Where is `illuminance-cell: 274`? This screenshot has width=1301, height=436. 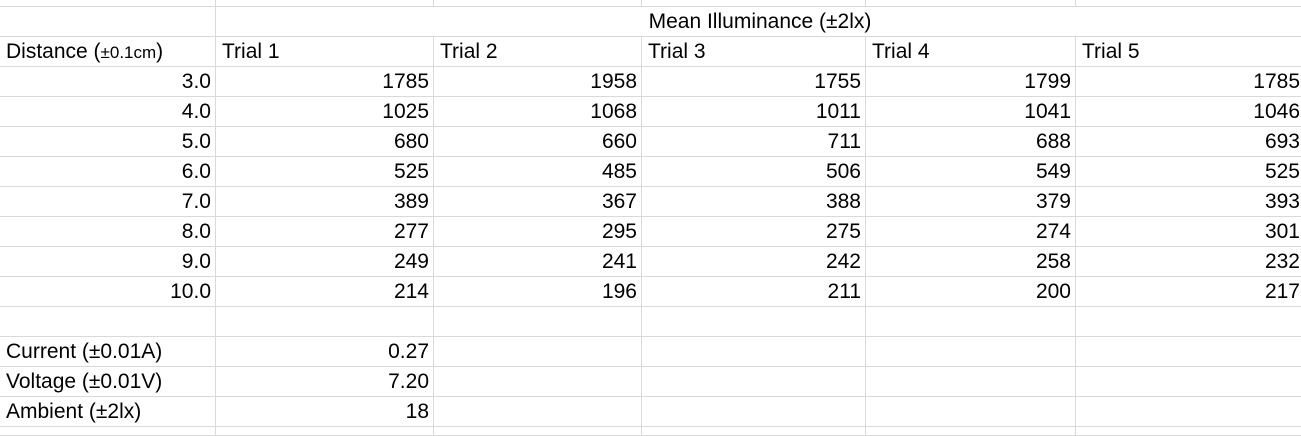 illuminance-cell: 274 is located at coordinates (971, 232).